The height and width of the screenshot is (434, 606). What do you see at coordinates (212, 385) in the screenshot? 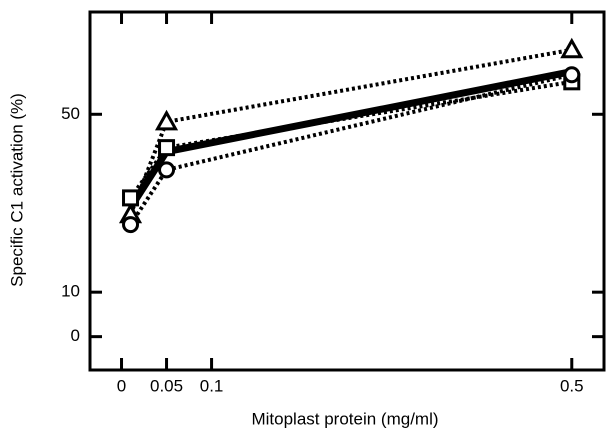
I see `x-tick-label: 0.1` at bounding box center [212, 385].